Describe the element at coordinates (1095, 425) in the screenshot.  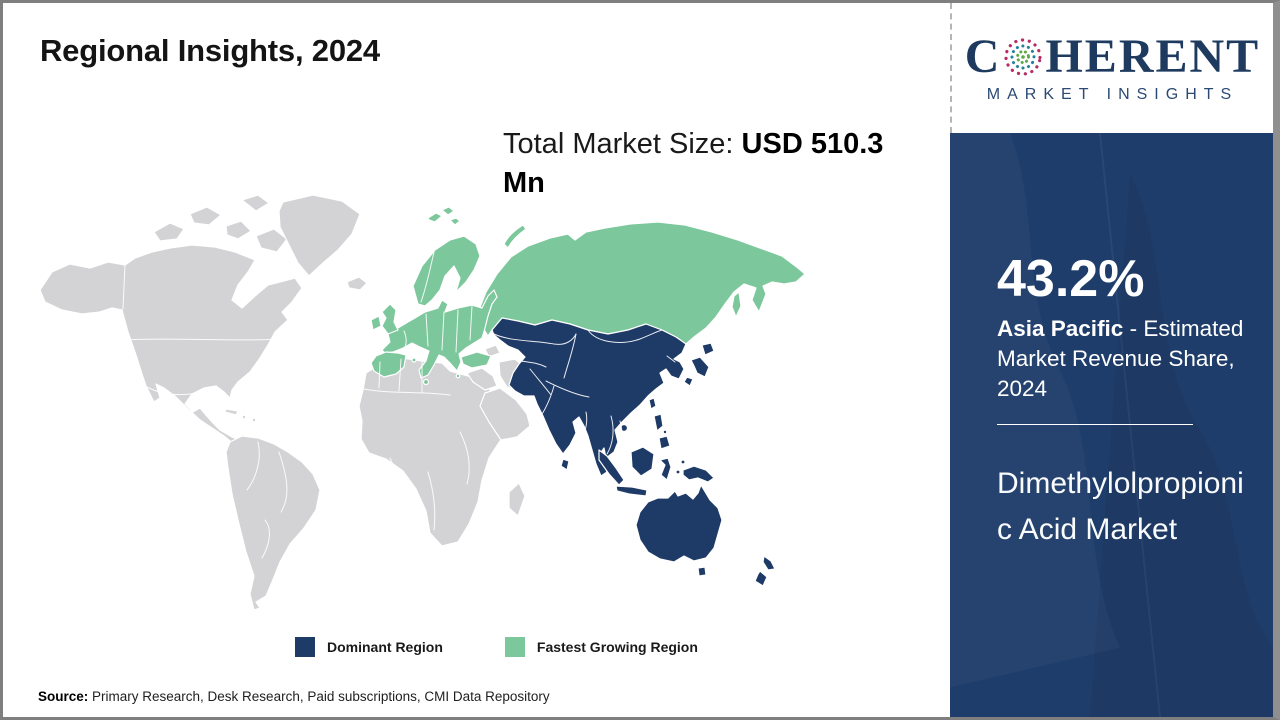
I see `panel-divider` at that location.